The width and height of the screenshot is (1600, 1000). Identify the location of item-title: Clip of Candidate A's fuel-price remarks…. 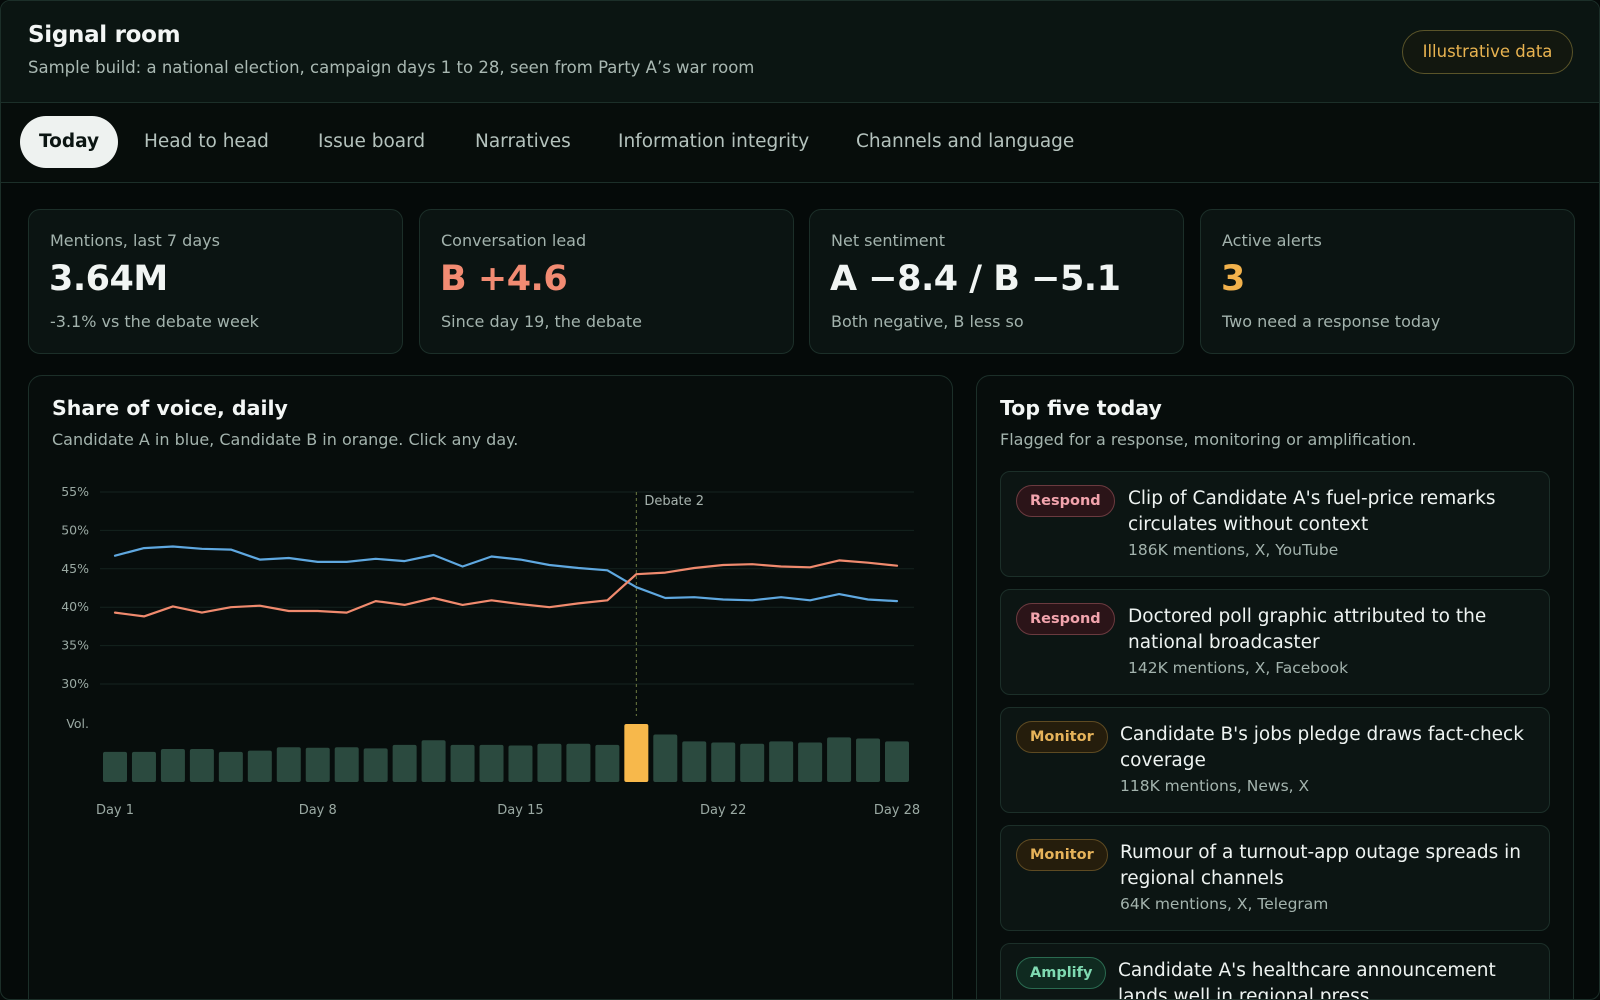
(1312, 511).